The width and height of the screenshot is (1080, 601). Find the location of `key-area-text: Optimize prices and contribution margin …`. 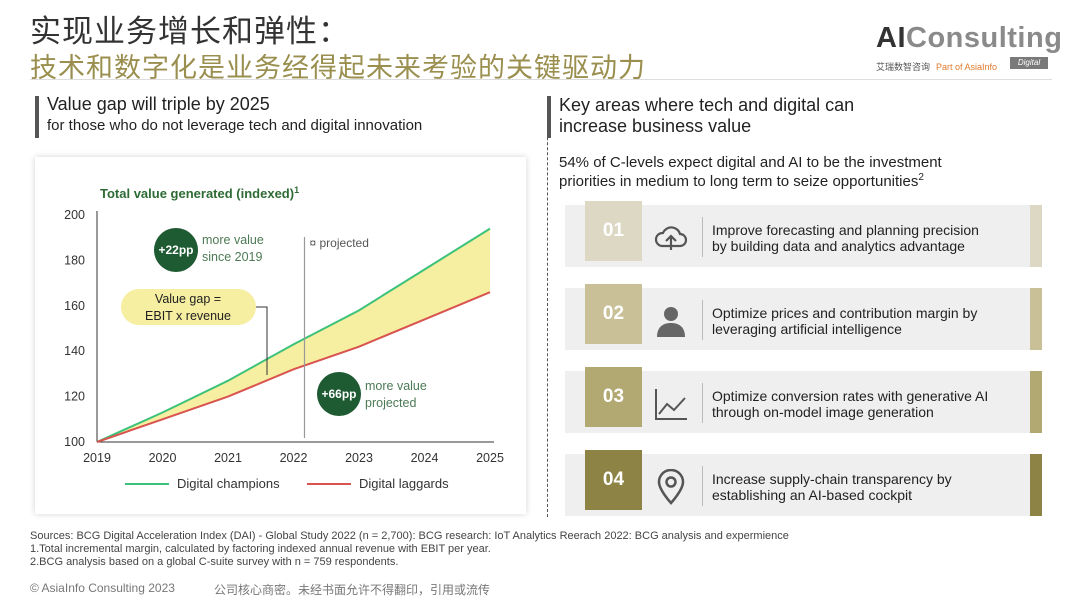

key-area-text: Optimize prices and contribution margin … is located at coordinates (844, 321).